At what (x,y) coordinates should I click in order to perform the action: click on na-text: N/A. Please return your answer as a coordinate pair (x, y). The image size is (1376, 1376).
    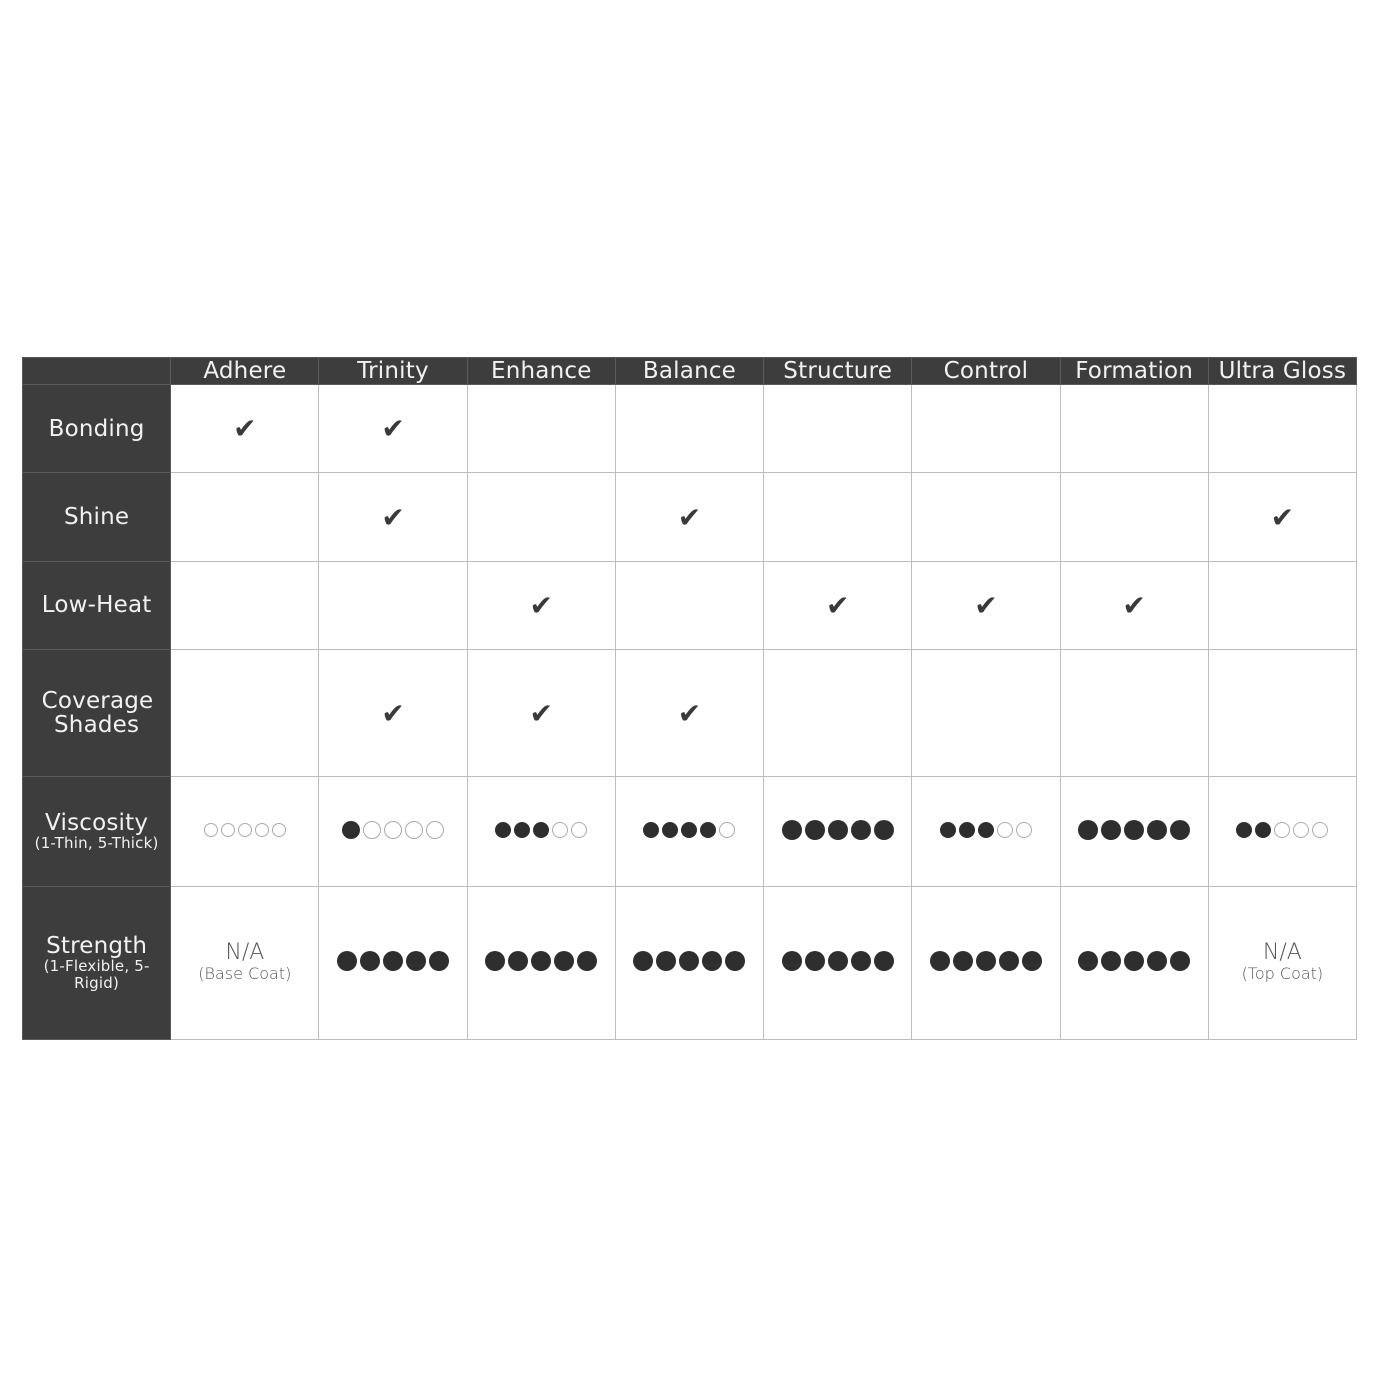
    Looking at the image, I should click on (245, 952).